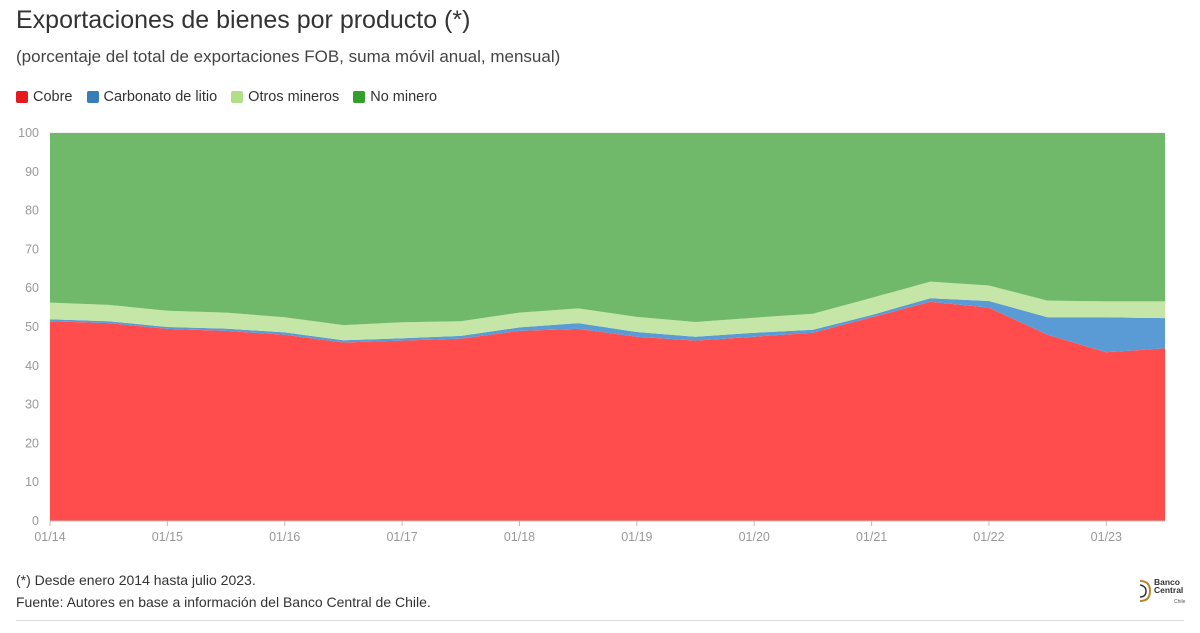  What do you see at coordinates (754, 537) in the screenshot?
I see `x-tick-label: 01/20` at bounding box center [754, 537].